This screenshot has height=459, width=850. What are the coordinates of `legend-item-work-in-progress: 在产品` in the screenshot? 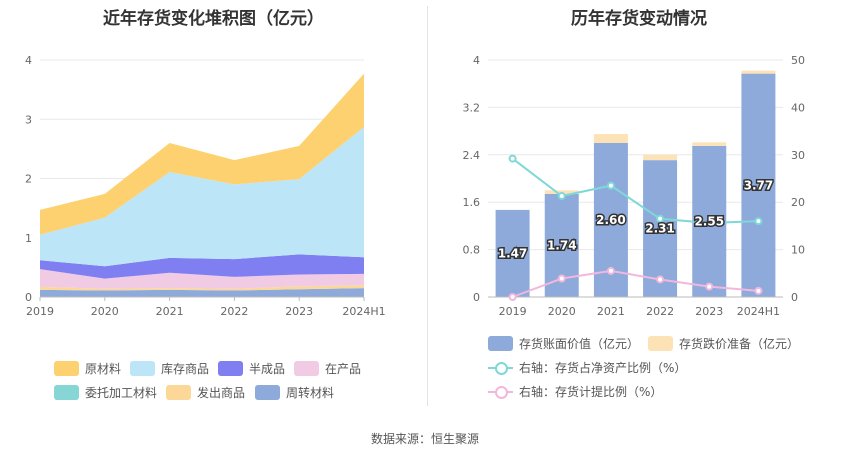 It's located at (327, 368).